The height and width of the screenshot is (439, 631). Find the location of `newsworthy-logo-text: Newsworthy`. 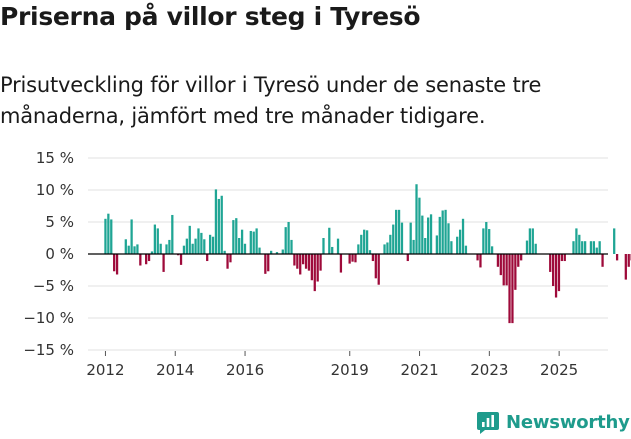

newsworthy-logo-text: Newsworthy is located at coordinates (568, 422).